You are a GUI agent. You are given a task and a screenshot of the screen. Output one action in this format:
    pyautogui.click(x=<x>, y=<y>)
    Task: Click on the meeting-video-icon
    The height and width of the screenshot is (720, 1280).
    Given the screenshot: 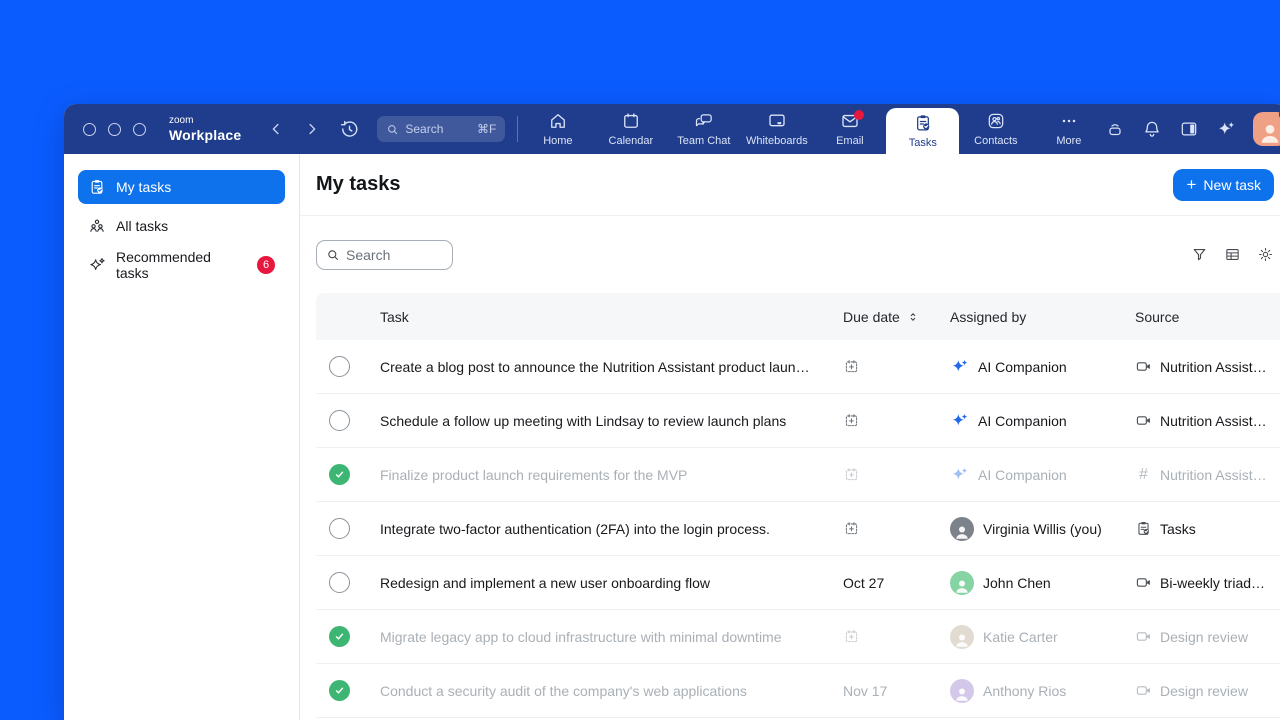 What is the action you would take?
    pyautogui.click(x=1143, y=582)
    